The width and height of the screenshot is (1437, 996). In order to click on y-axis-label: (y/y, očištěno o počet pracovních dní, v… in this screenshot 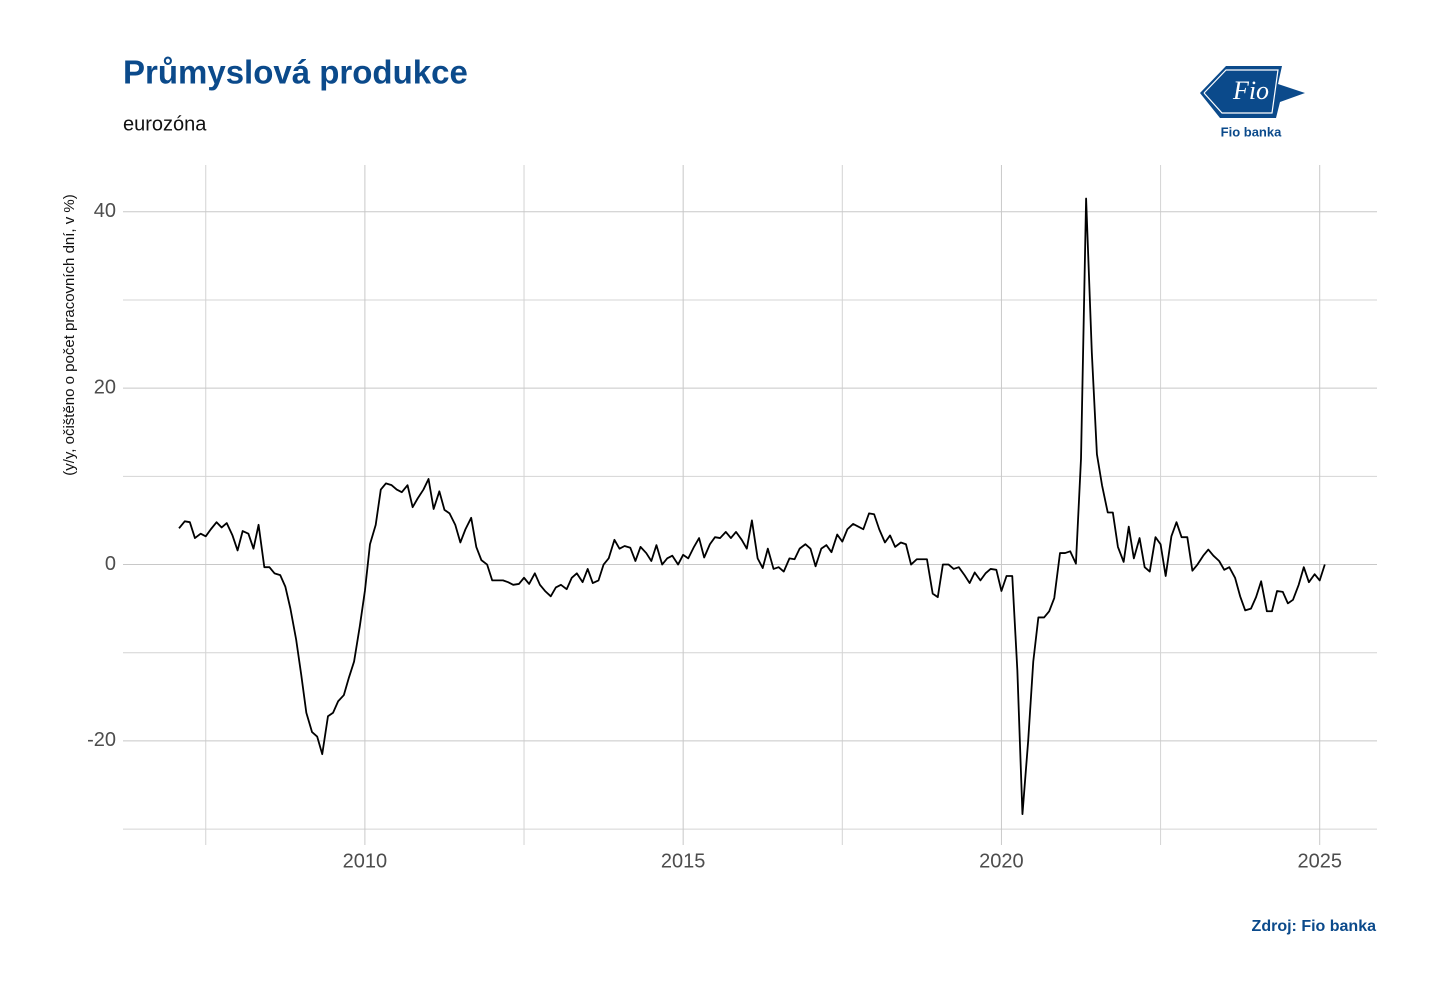, I will do `click(69, 335)`.